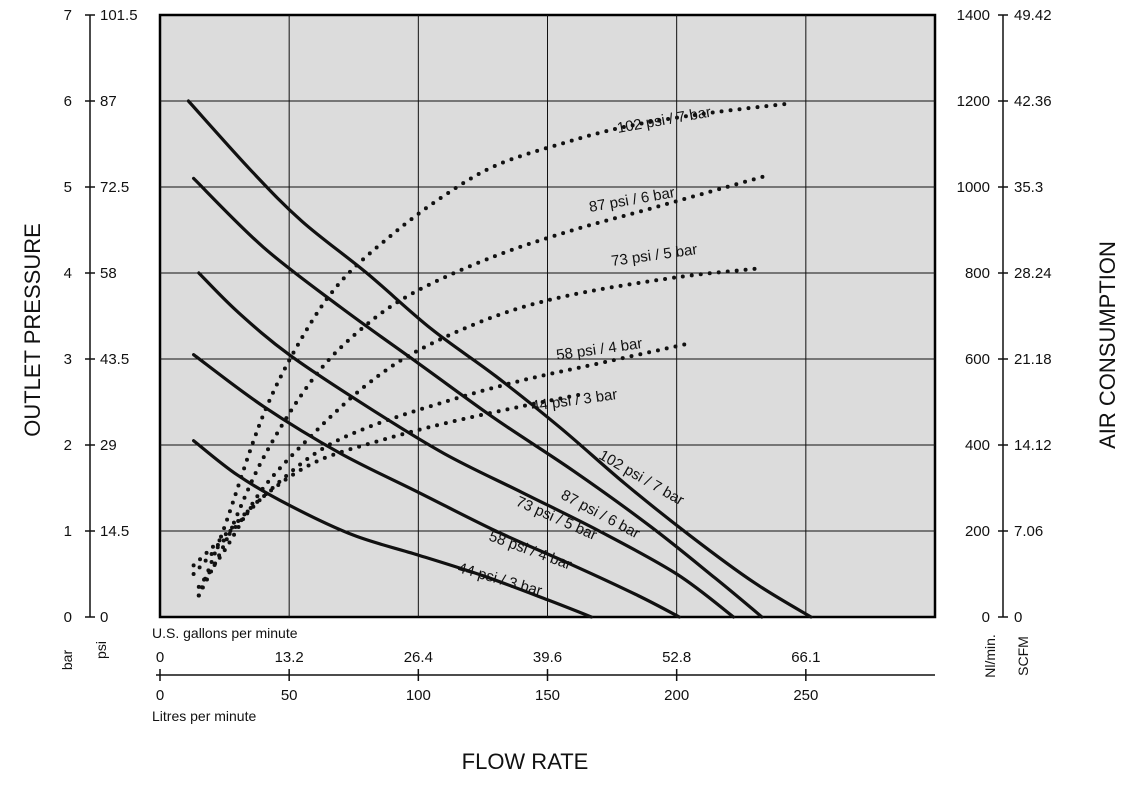  I want to click on y-right-nl-tick-label: 400, so click(977, 445).